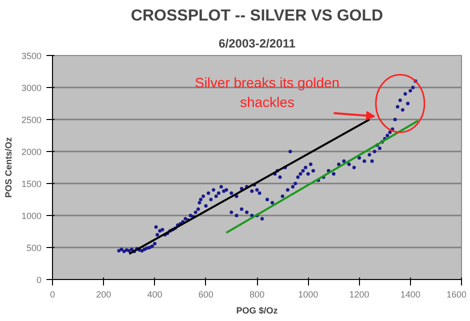 This screenshot has width=470, height=321. What do you see at coordinates (257, 16) in the screenshot?
I see `chart-title: CROSSPLOT -- SILVER VS GOLD` at bounding box center [257, 16].